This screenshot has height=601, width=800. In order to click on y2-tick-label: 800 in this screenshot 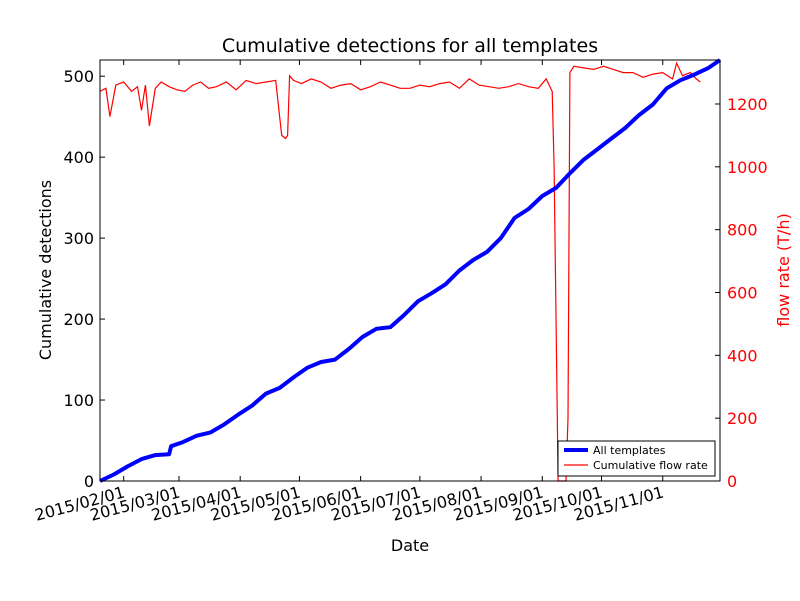, I will do `click(742, 230)`.